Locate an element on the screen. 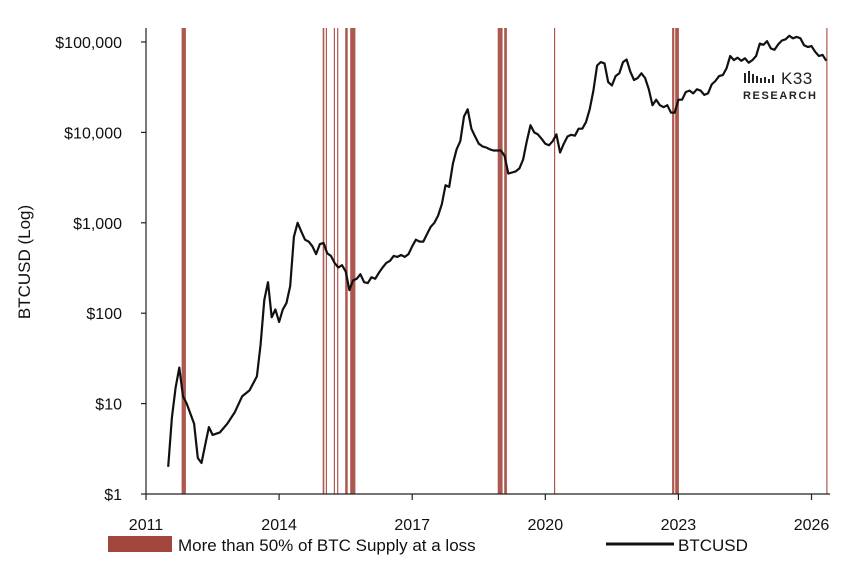  y-tick-label-4: $10,000 is located at coordinates (93, 133).